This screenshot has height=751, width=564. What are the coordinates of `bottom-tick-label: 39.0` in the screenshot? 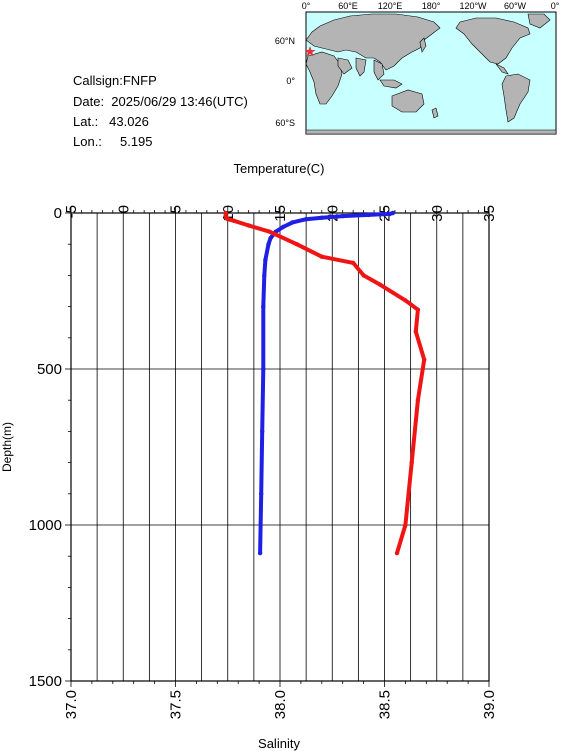 It's located at (489, 704).